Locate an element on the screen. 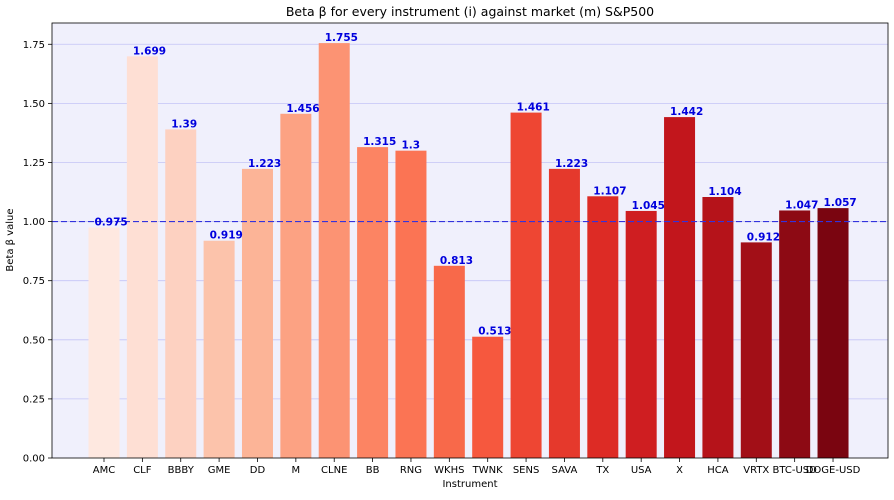 This screenshot has width=894, height=500. data-label: 0.975 is located at coordinates (111, 222).